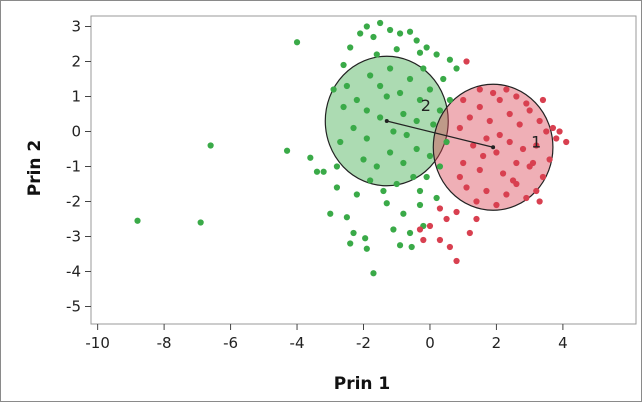 The image size is (644, 404). What do you see at coordinates (440, 134) in the screenshot?
I see `center-connector-line` at bounding box center [440, 134].